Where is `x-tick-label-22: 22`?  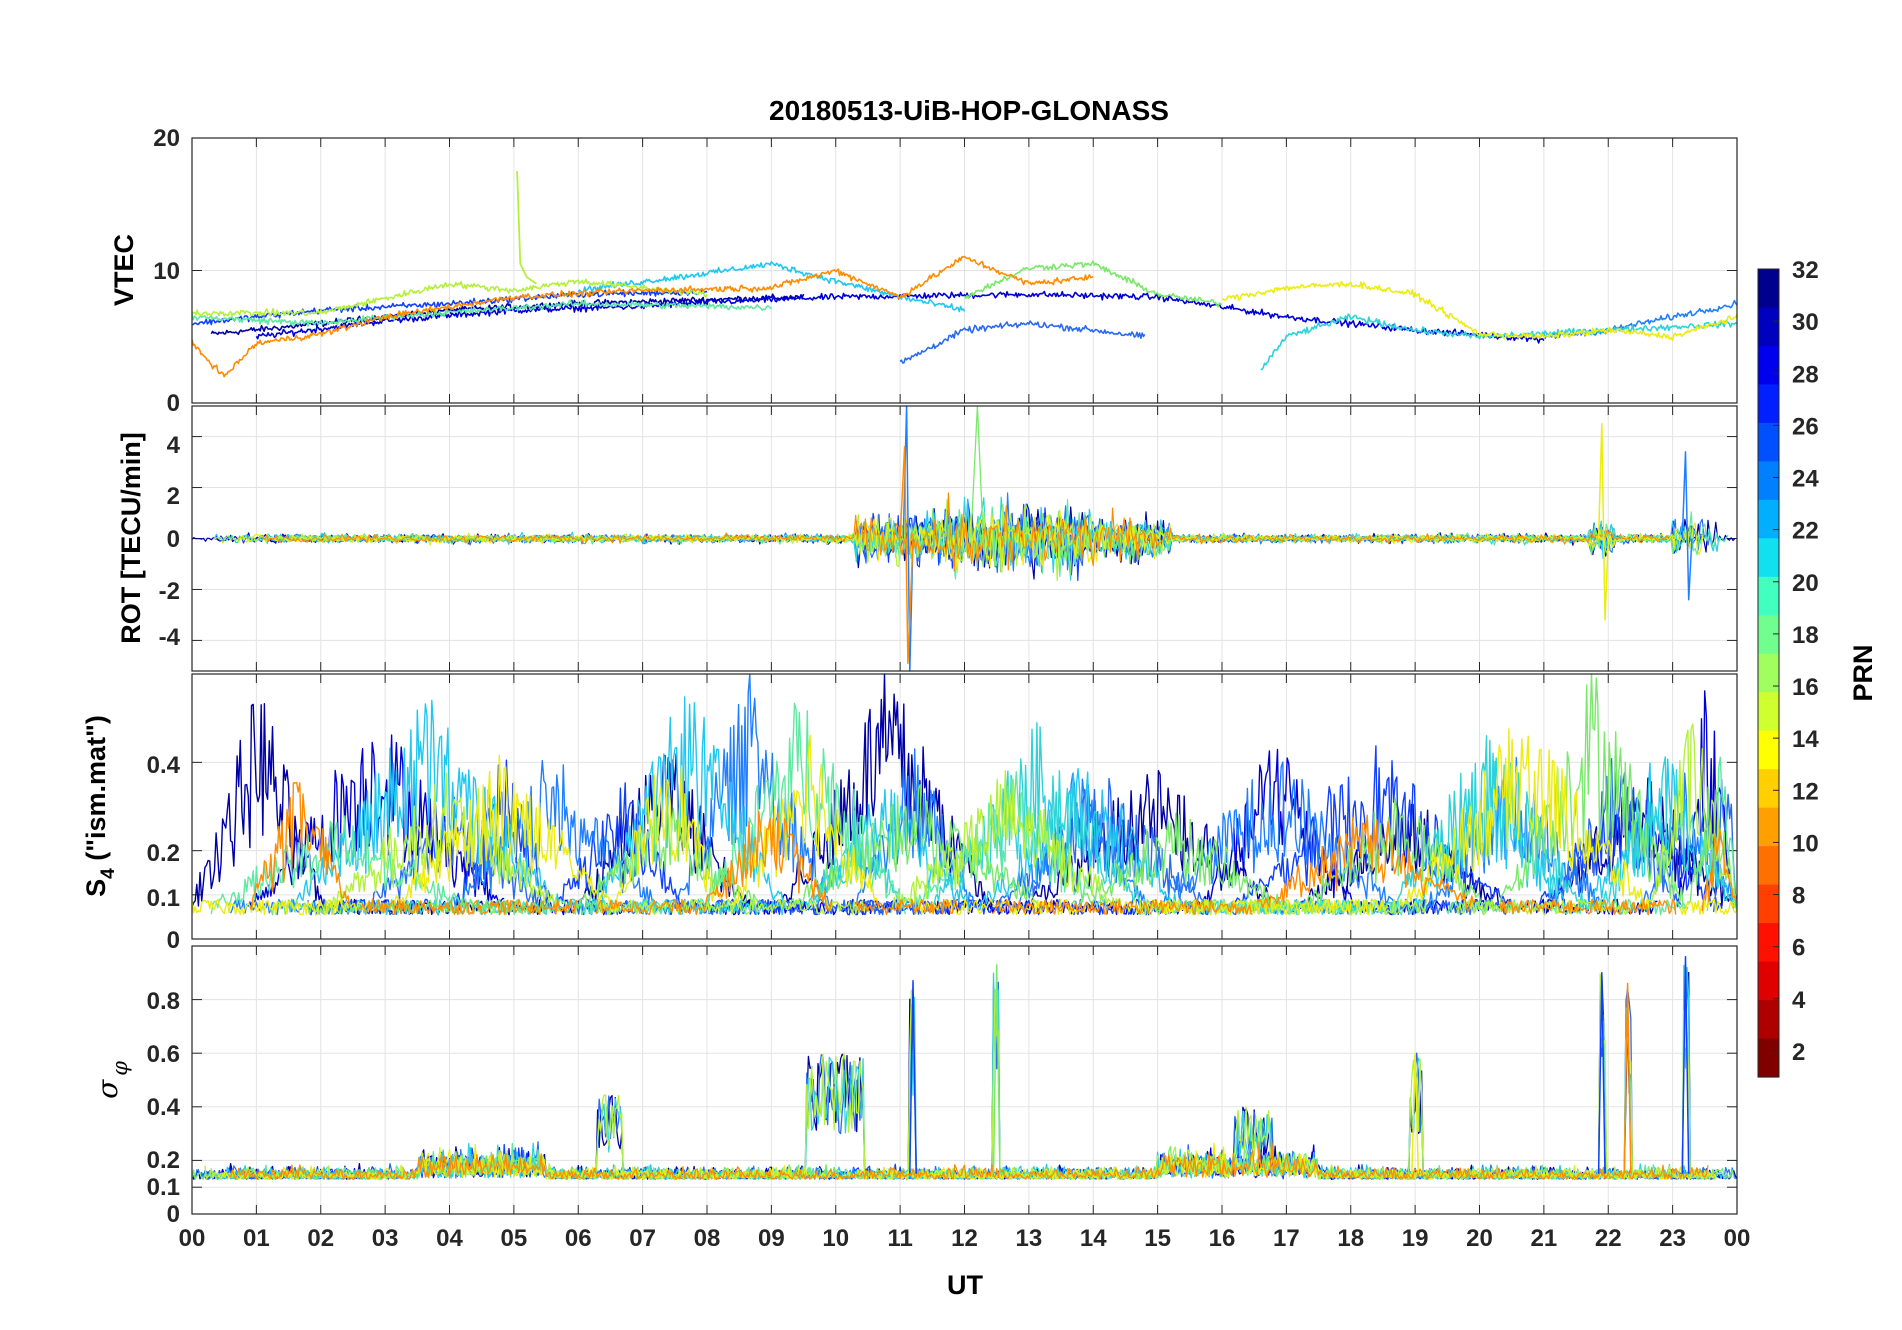
x-tick-label-22: 22 is located at coordinates (1608, 1238).